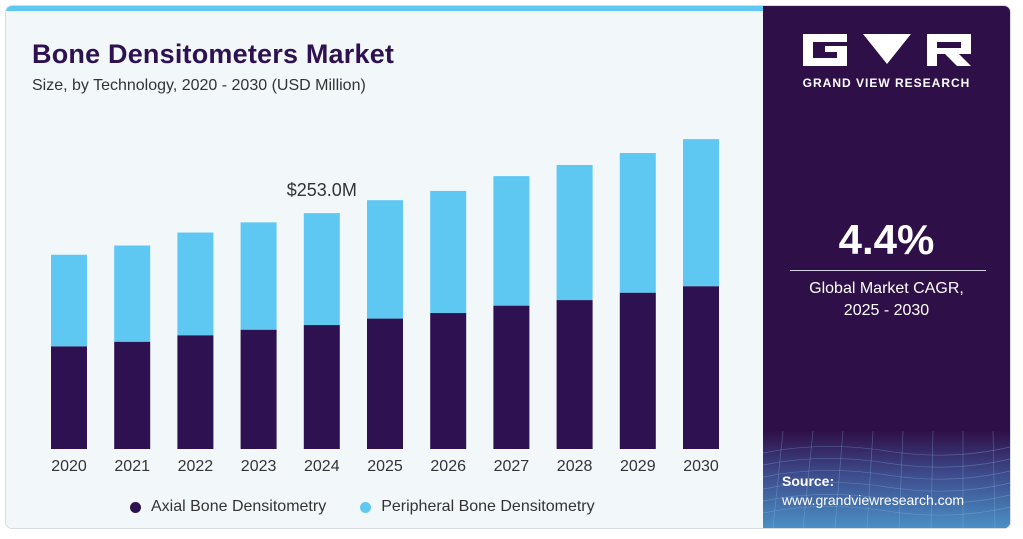 The image size is (1023, 539). I want to click on x-tick-label: 2026, so click(448, 466).